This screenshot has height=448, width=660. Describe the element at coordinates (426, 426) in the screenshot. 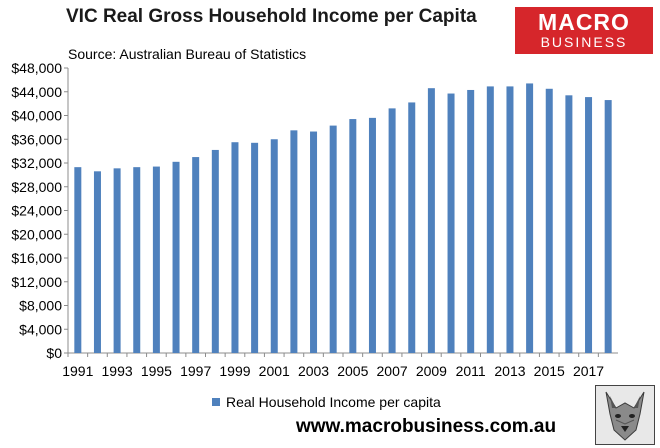

I see `footer-url: www.macrobusiness.com.au` at that location.